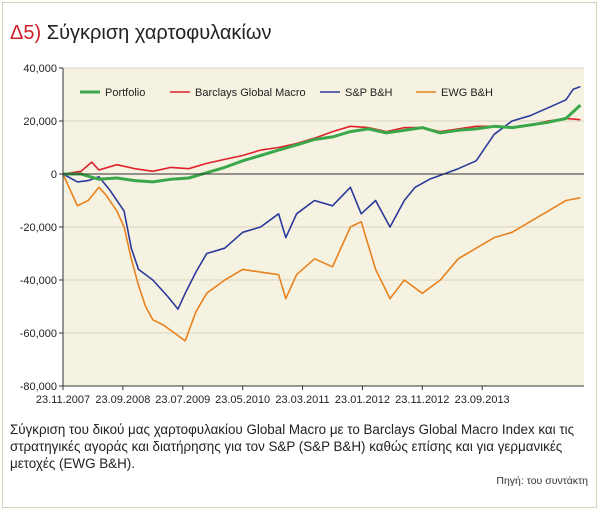 This screenshot has width=600, height=512. Describe the element at coordinates (159, 33) in the screenshot. I see `figure-title-text: Σύγκριση χαρτοφυλακίων` at that location.